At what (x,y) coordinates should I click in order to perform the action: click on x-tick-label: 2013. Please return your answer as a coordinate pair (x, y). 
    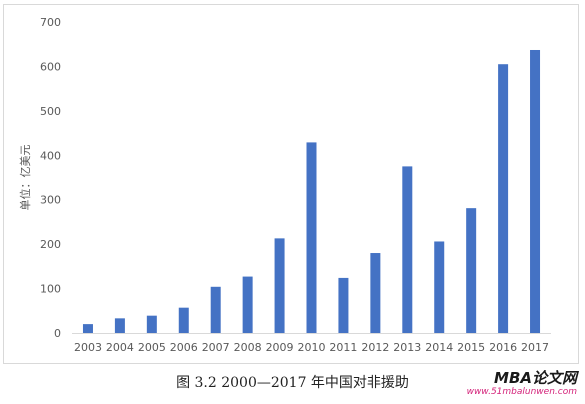
    Looking at the image, I should click on (407, 347).